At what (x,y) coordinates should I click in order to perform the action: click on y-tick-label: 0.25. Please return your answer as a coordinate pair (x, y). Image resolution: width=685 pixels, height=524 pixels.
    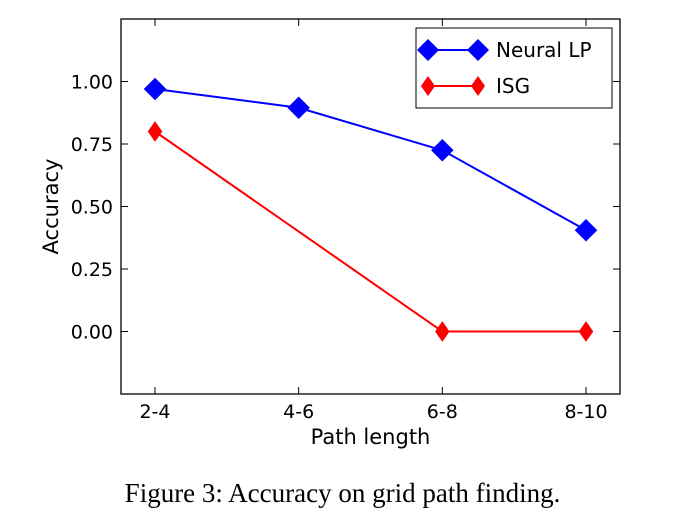
    Looking at the image, I should click on (92, 270).